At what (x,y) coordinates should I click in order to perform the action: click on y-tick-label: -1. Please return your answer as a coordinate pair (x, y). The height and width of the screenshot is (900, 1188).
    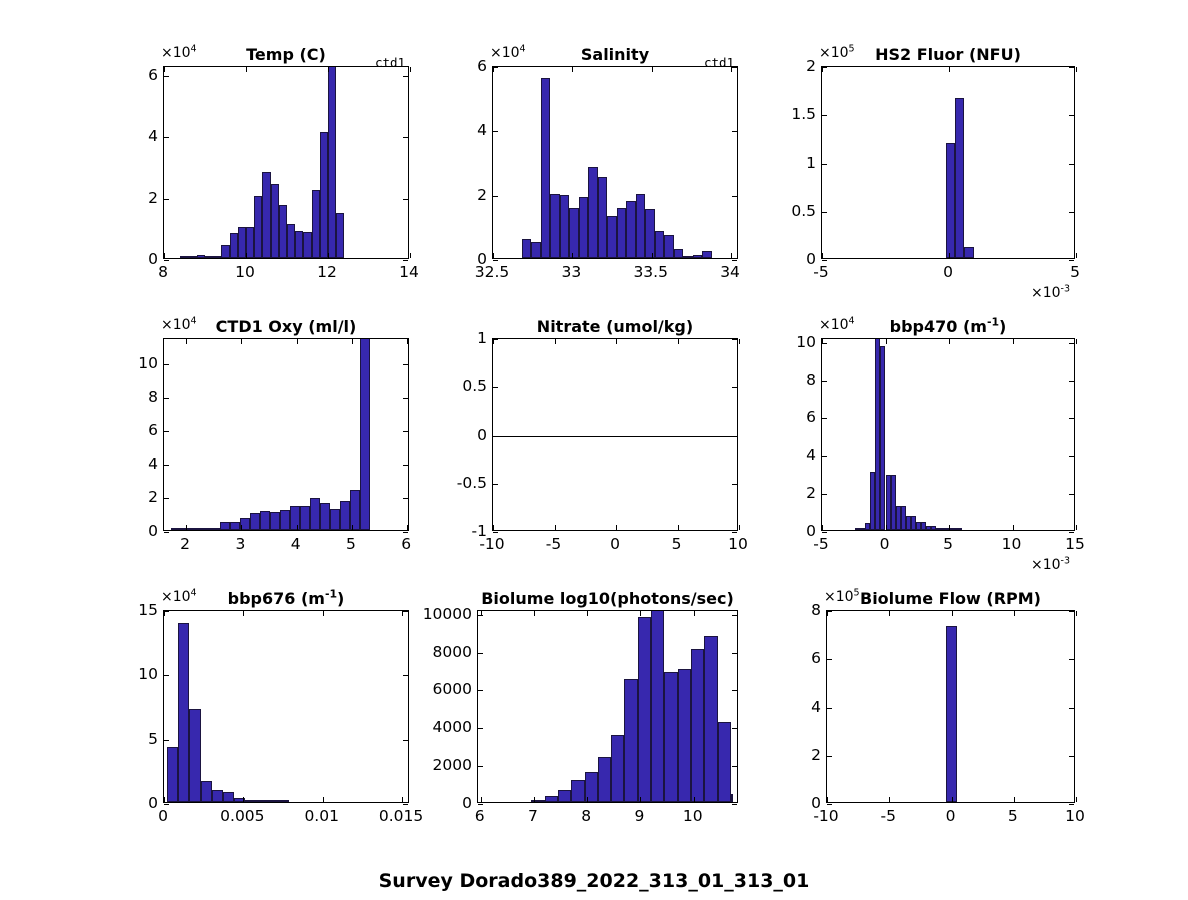
    Looking at the image, I should click on (479, 531).